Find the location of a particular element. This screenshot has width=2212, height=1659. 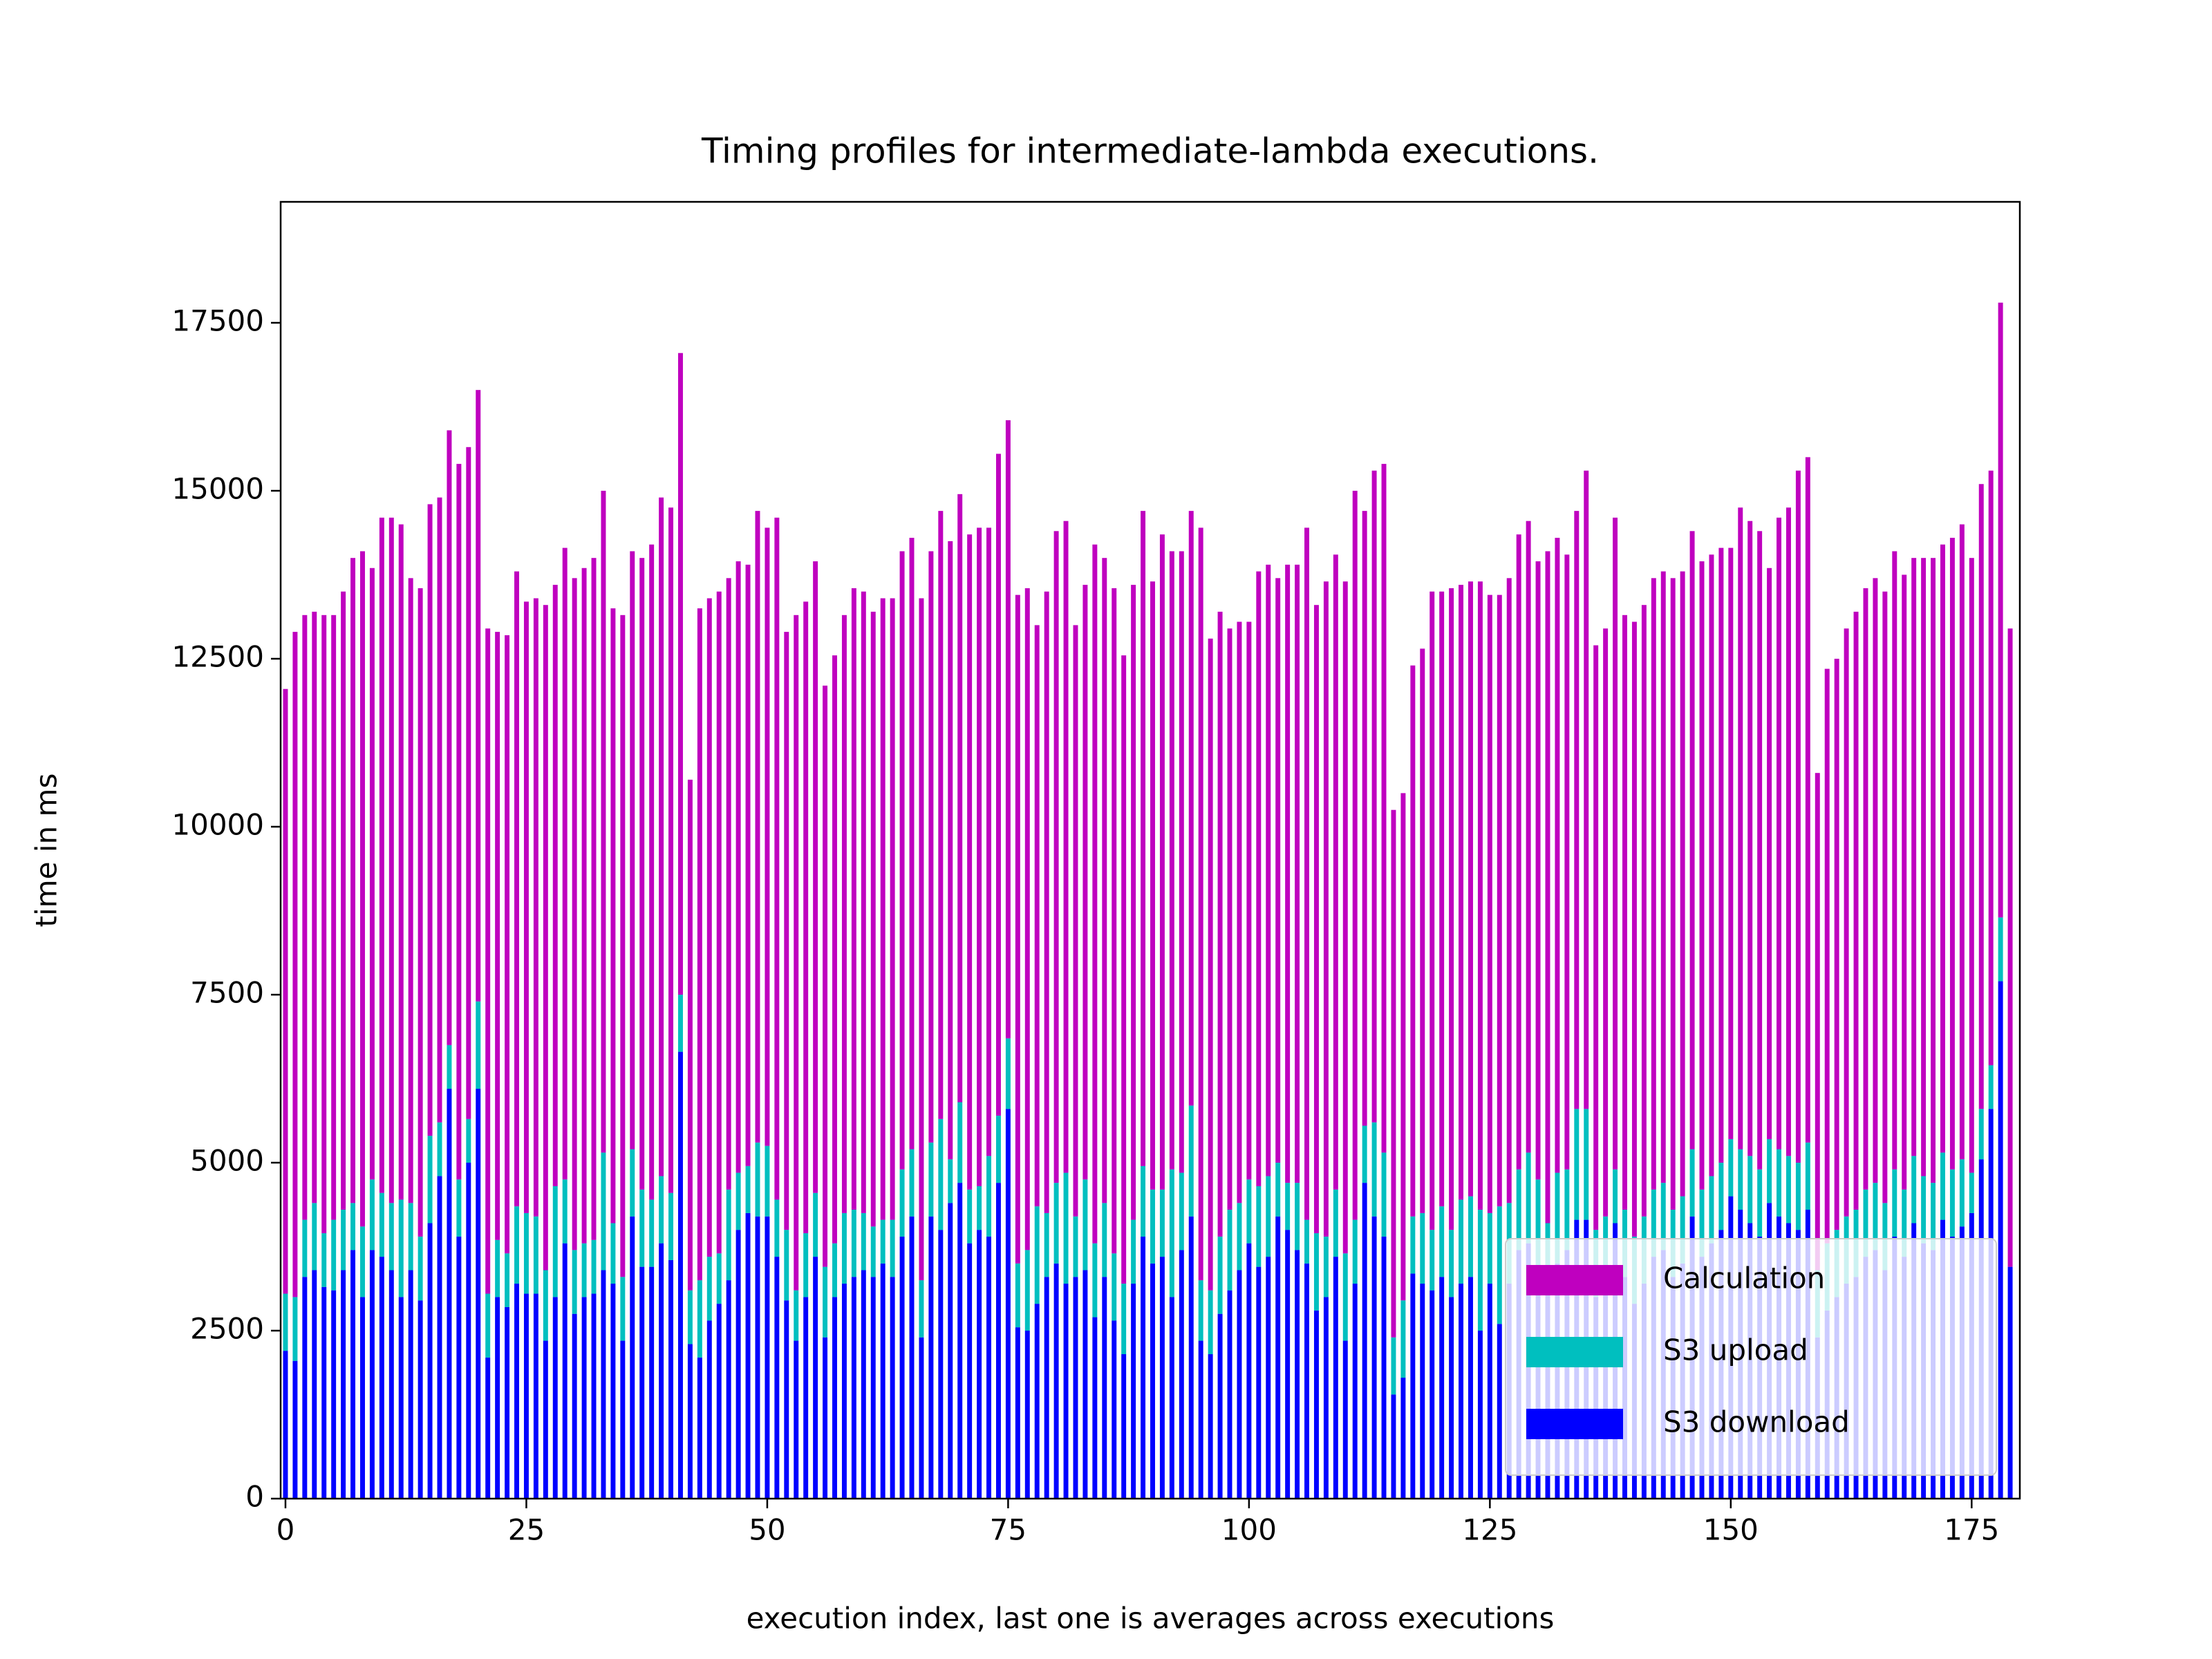

x-tick-label: 0 is located at coordinates (285, 1530).